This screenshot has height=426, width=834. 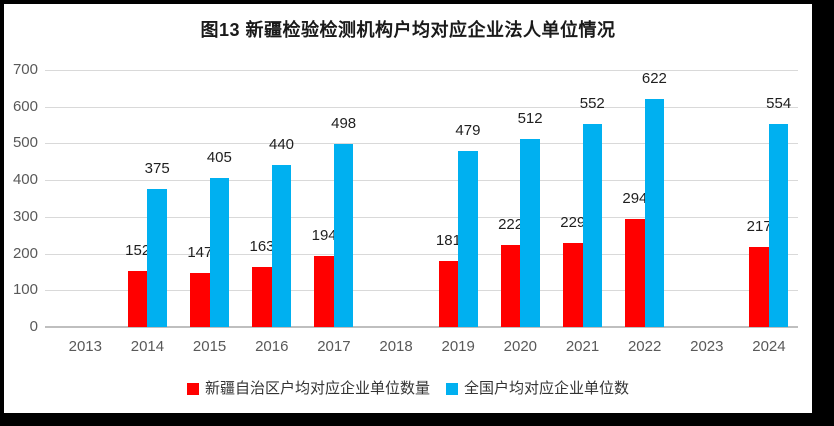 I want to click on bar-national-2020, so click(x=530, y=233).